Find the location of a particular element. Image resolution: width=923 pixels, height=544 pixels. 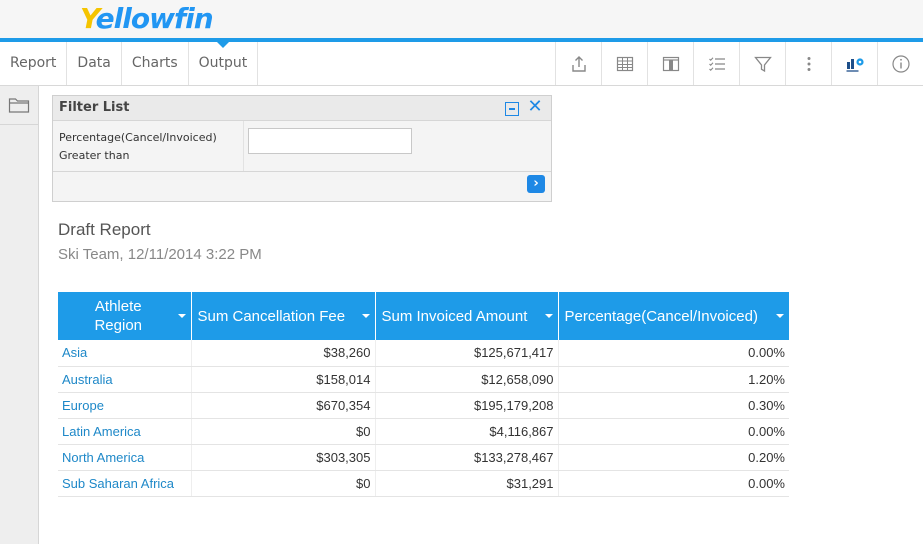

filter-row: Percentage(Cancel/Invoiced) Greater than is located at coordinates (302, 146).